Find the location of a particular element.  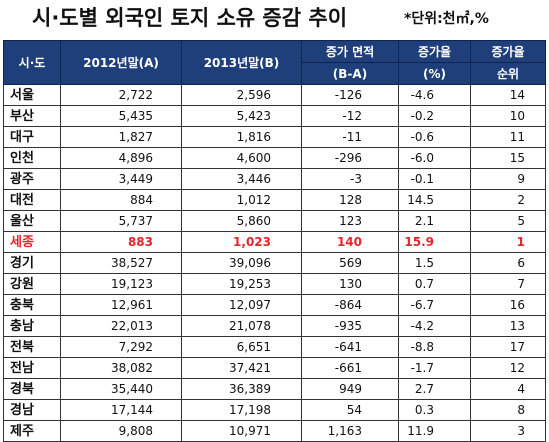

cell-rank: 2 is located at coordinates (508, 200).